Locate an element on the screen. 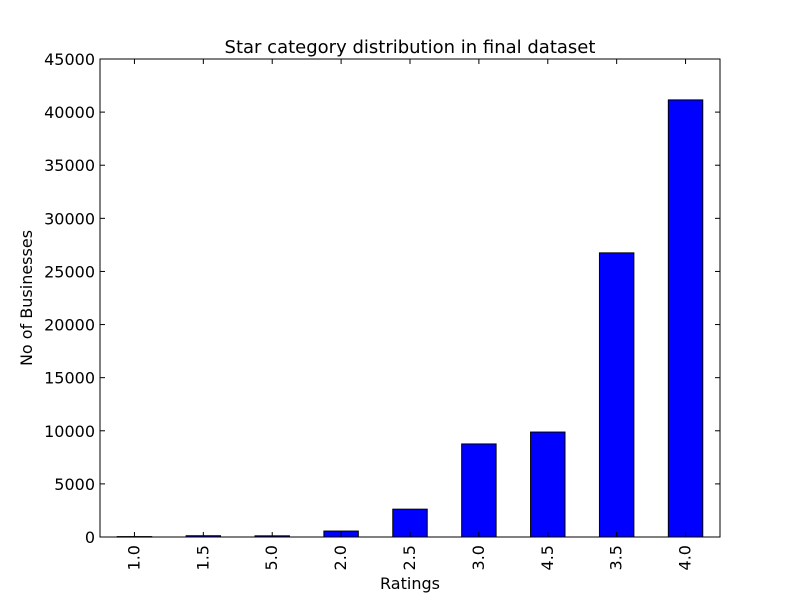 This screenshot has width=800, height=597. y-tick-label-25000: 25000 is located at coordinates (69, 271).